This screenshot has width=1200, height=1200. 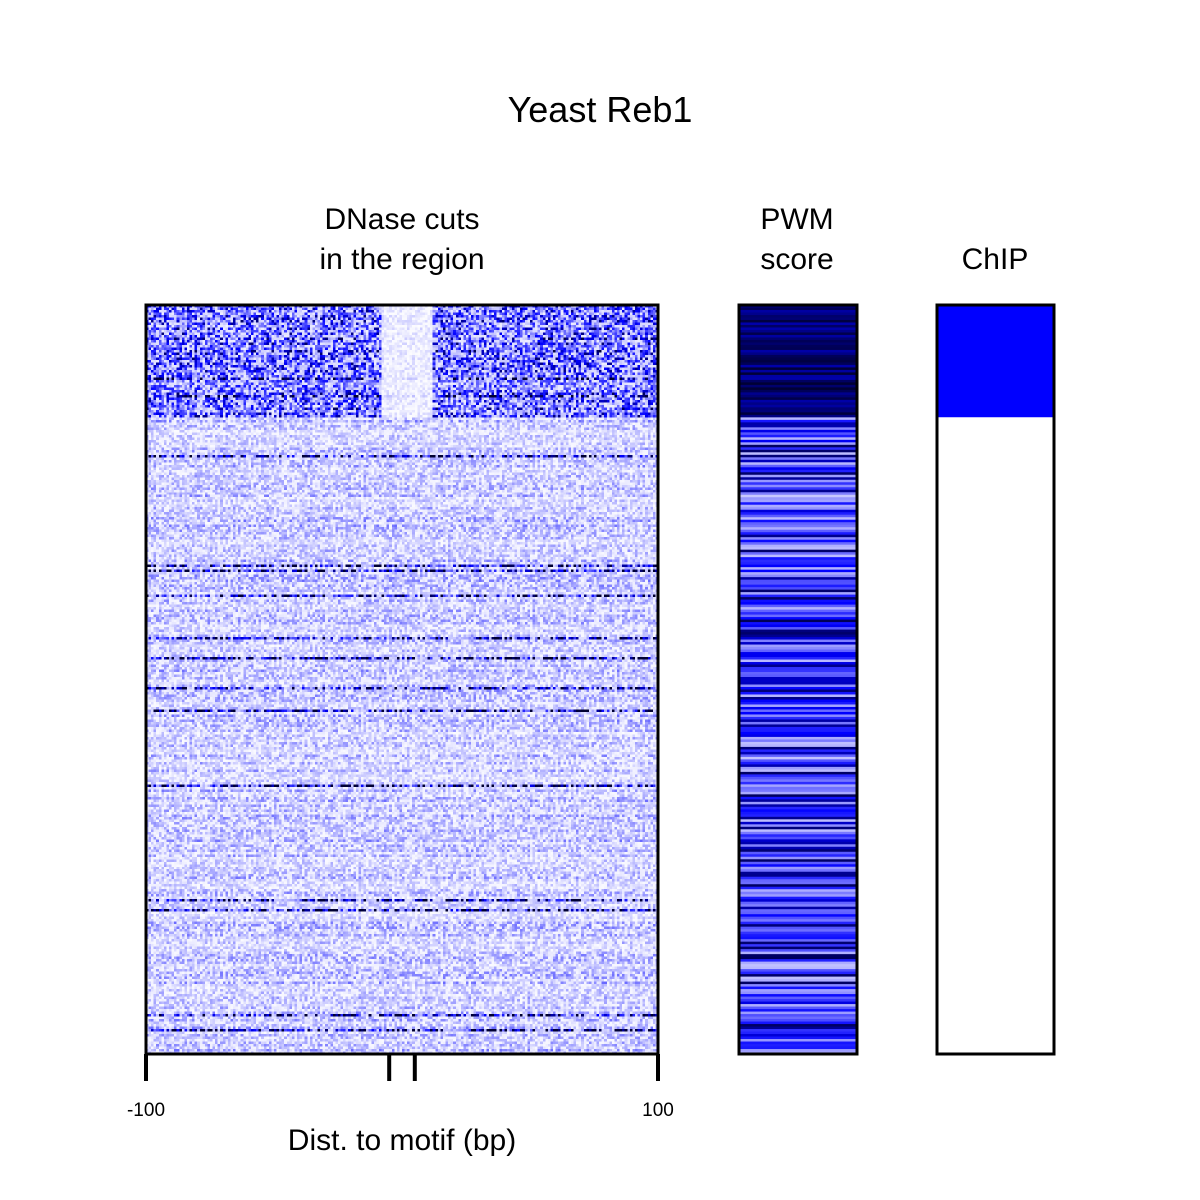 I want to click on pwm-panel-frame, so click(x=798, y=679).